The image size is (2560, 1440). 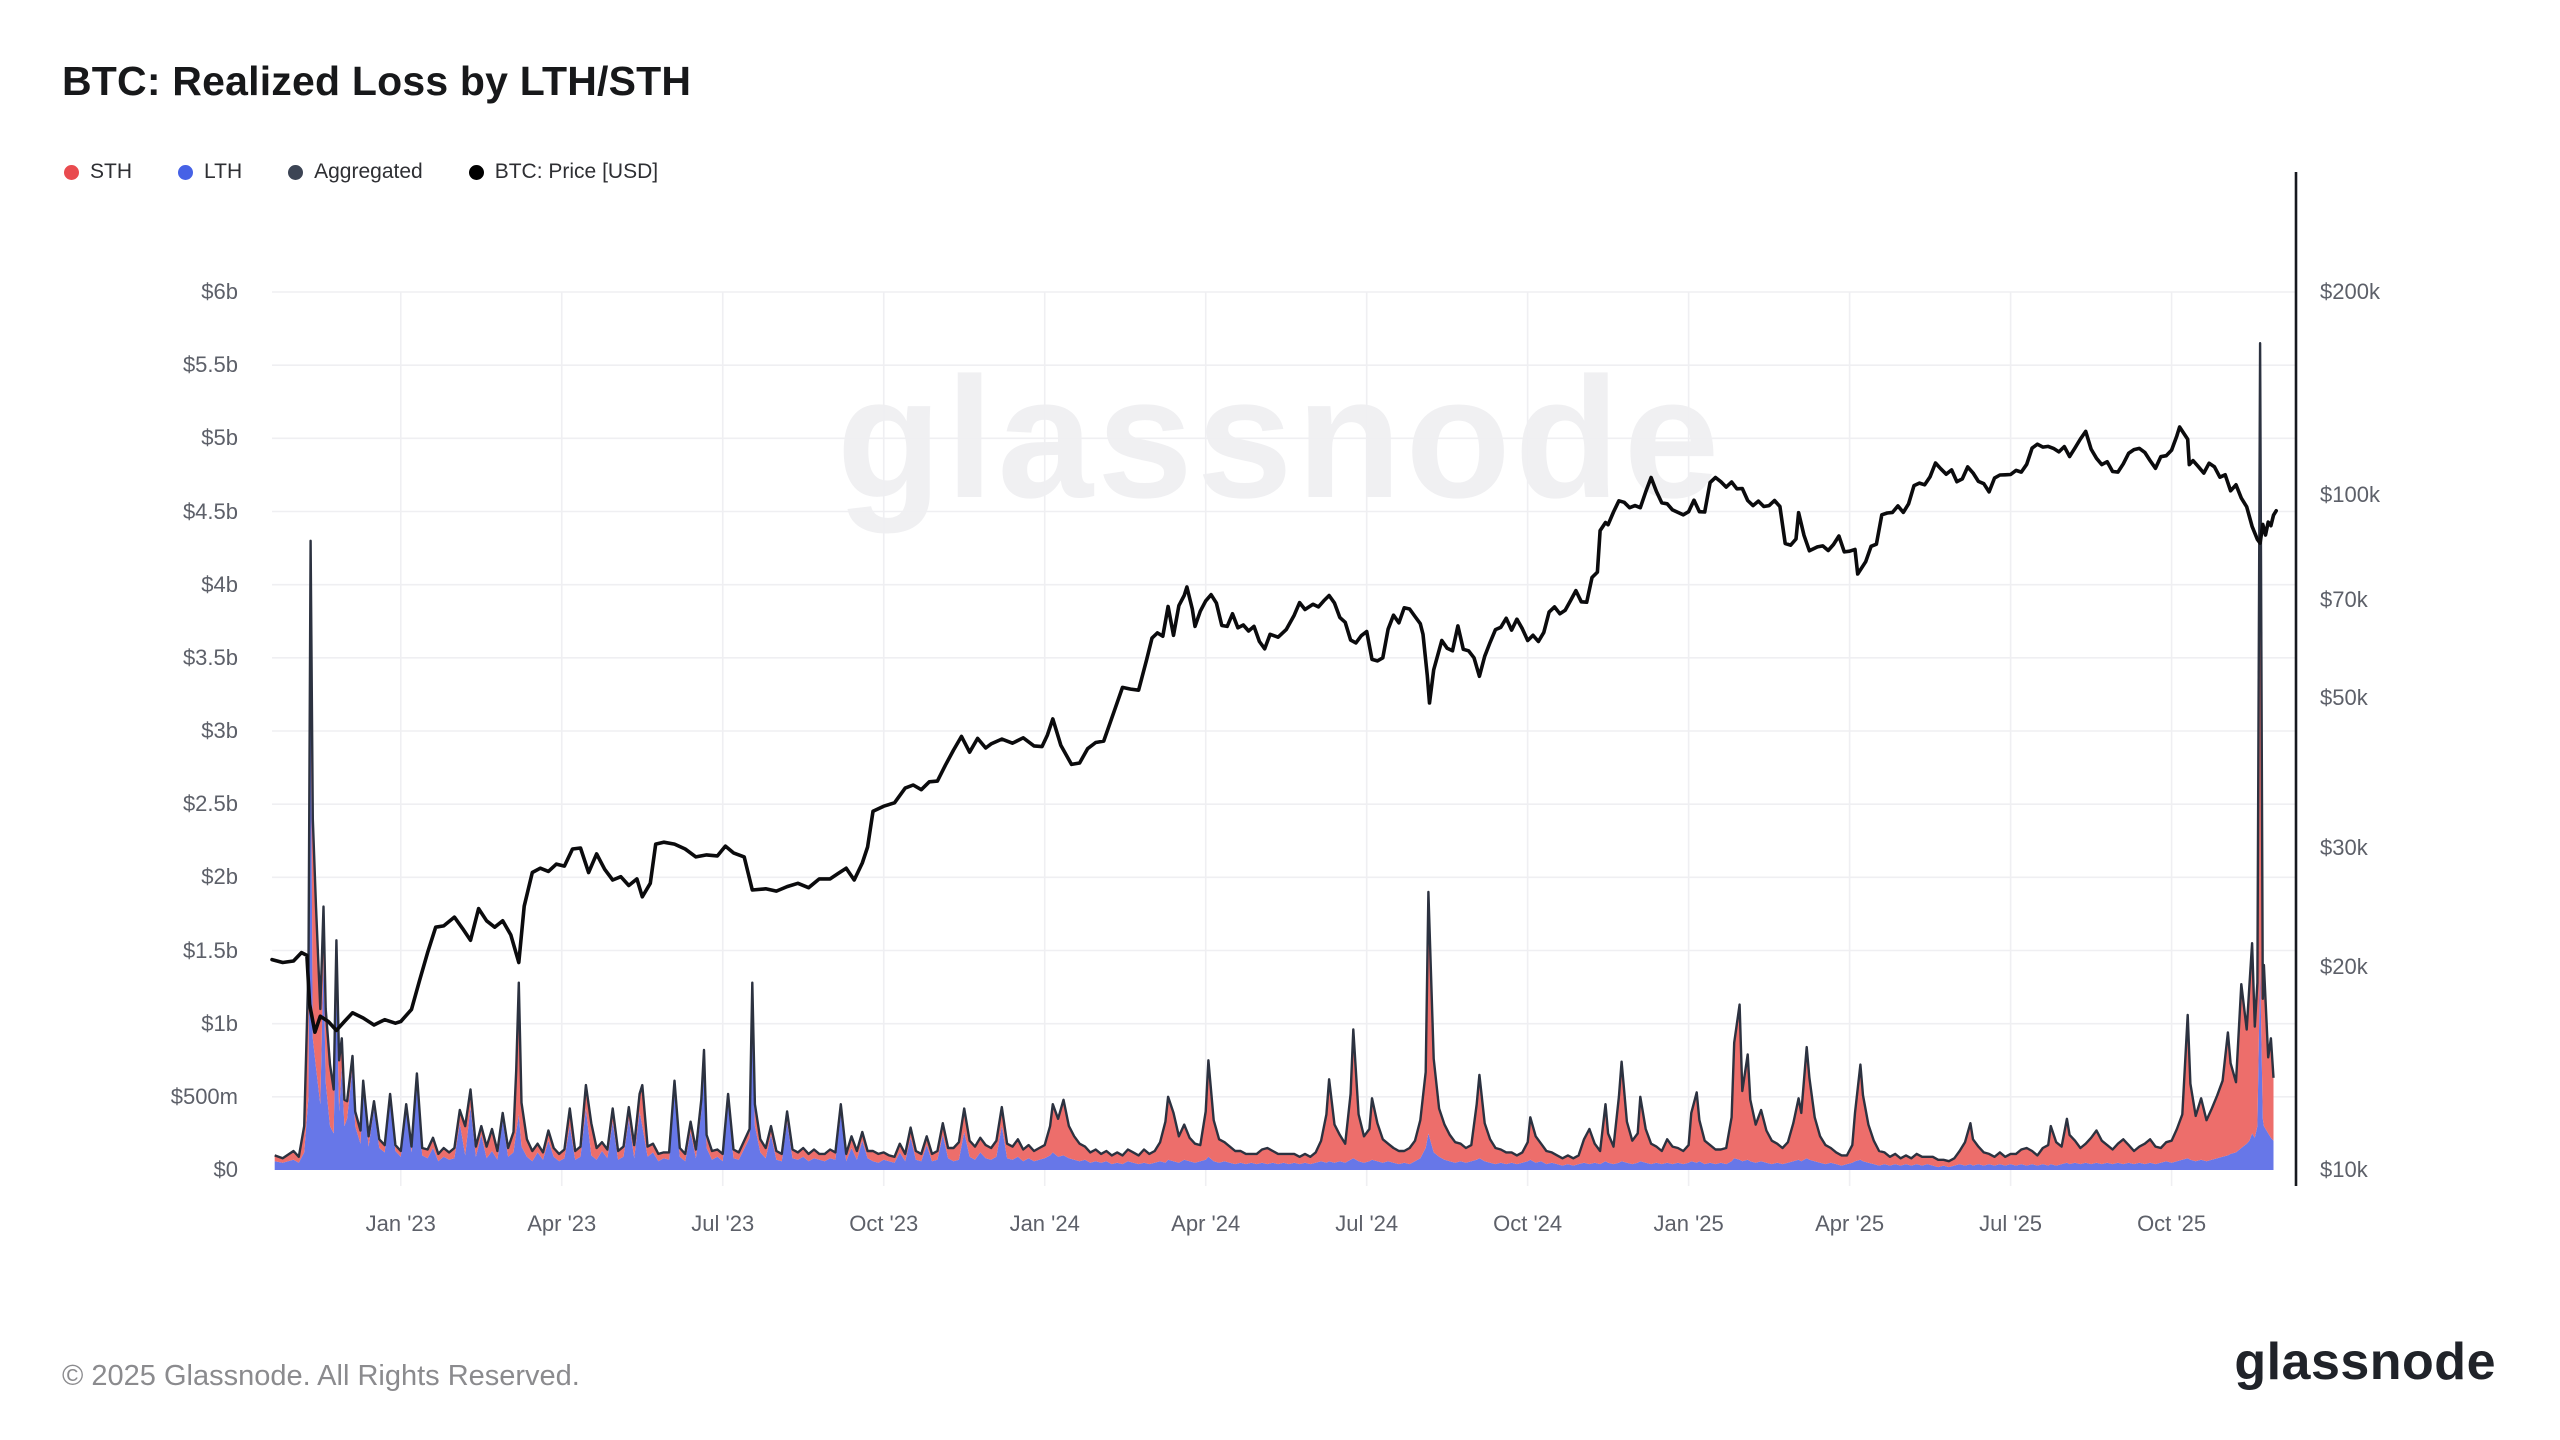 I want to click on x-axis-tick-label: Jul '23, so click(x=723, y=1223).